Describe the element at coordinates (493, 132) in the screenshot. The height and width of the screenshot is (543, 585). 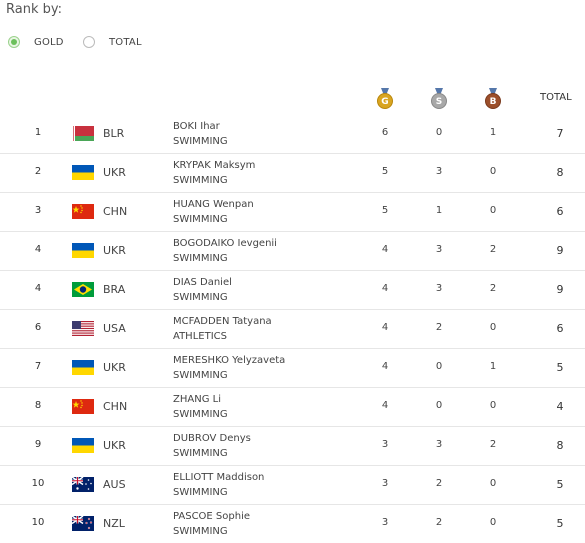
I see `bronze-count: 1` at that location.